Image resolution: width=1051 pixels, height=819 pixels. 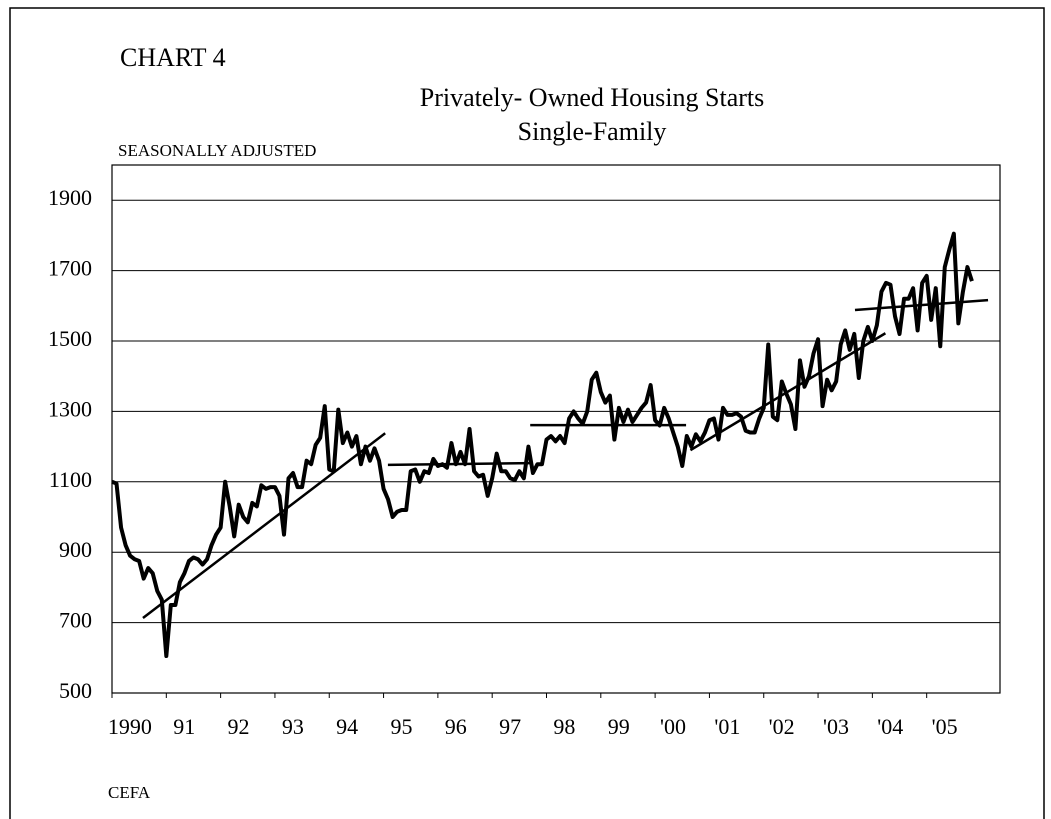 What do you see at coordinates (564, 726) in the screenshot?
I see `x-tick-label: 98` at bounding box center [564, 726].